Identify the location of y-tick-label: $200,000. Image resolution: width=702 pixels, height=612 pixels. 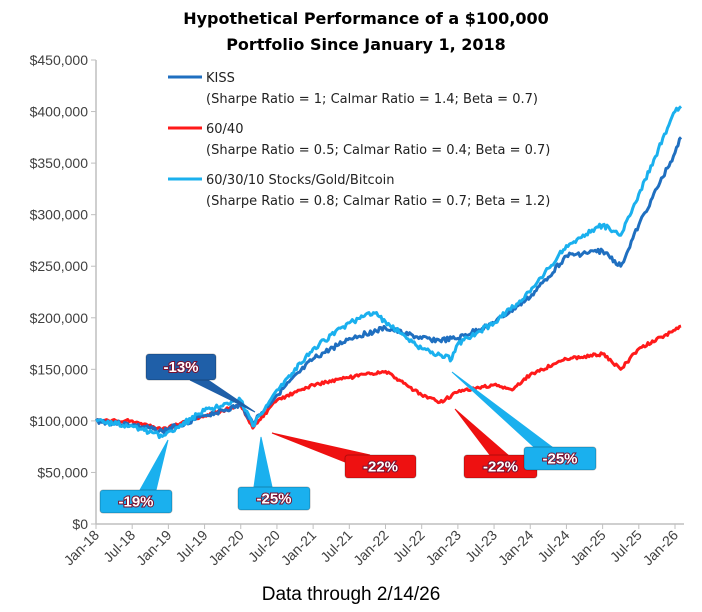
(59, 318).